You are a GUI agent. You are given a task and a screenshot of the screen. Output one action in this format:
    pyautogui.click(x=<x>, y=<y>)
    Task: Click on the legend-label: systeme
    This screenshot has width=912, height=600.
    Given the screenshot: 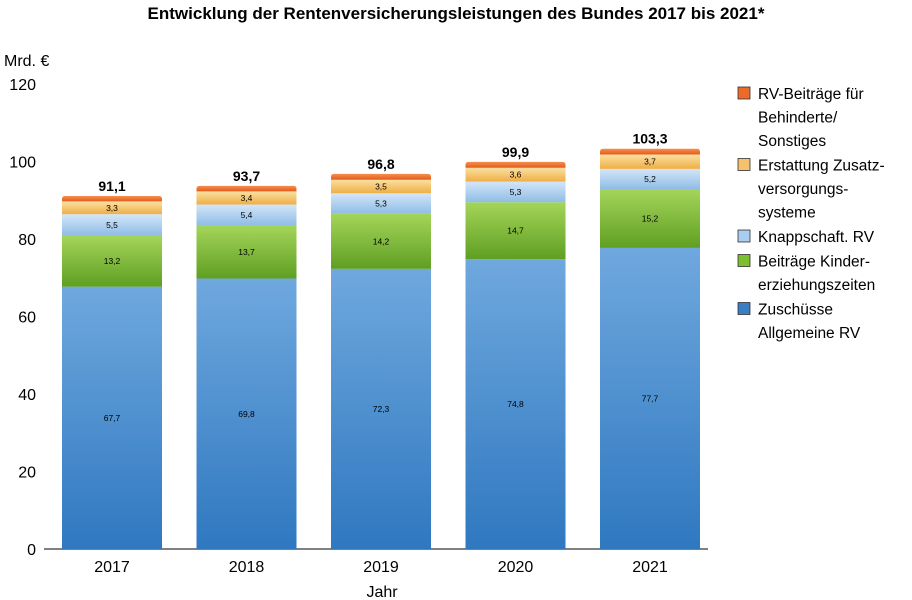 What is the action you would take?
    pyautogui.click(x=787, y=213)
    